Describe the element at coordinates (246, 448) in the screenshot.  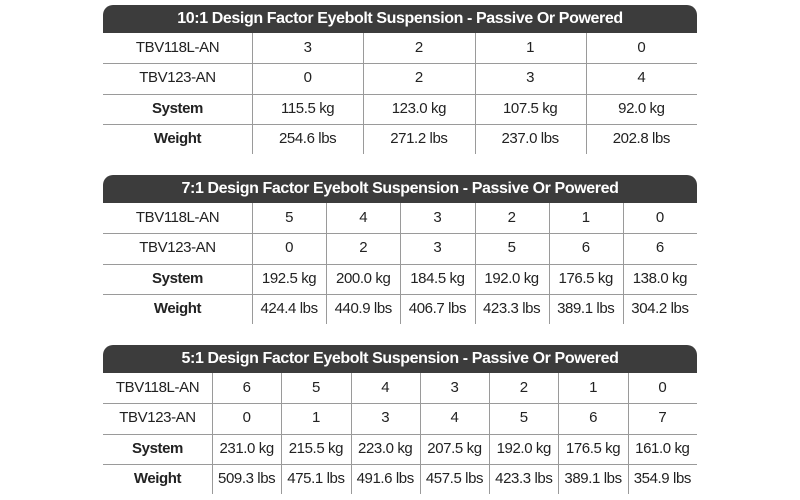
I see `cell-value: 231.0 kg` at that location.